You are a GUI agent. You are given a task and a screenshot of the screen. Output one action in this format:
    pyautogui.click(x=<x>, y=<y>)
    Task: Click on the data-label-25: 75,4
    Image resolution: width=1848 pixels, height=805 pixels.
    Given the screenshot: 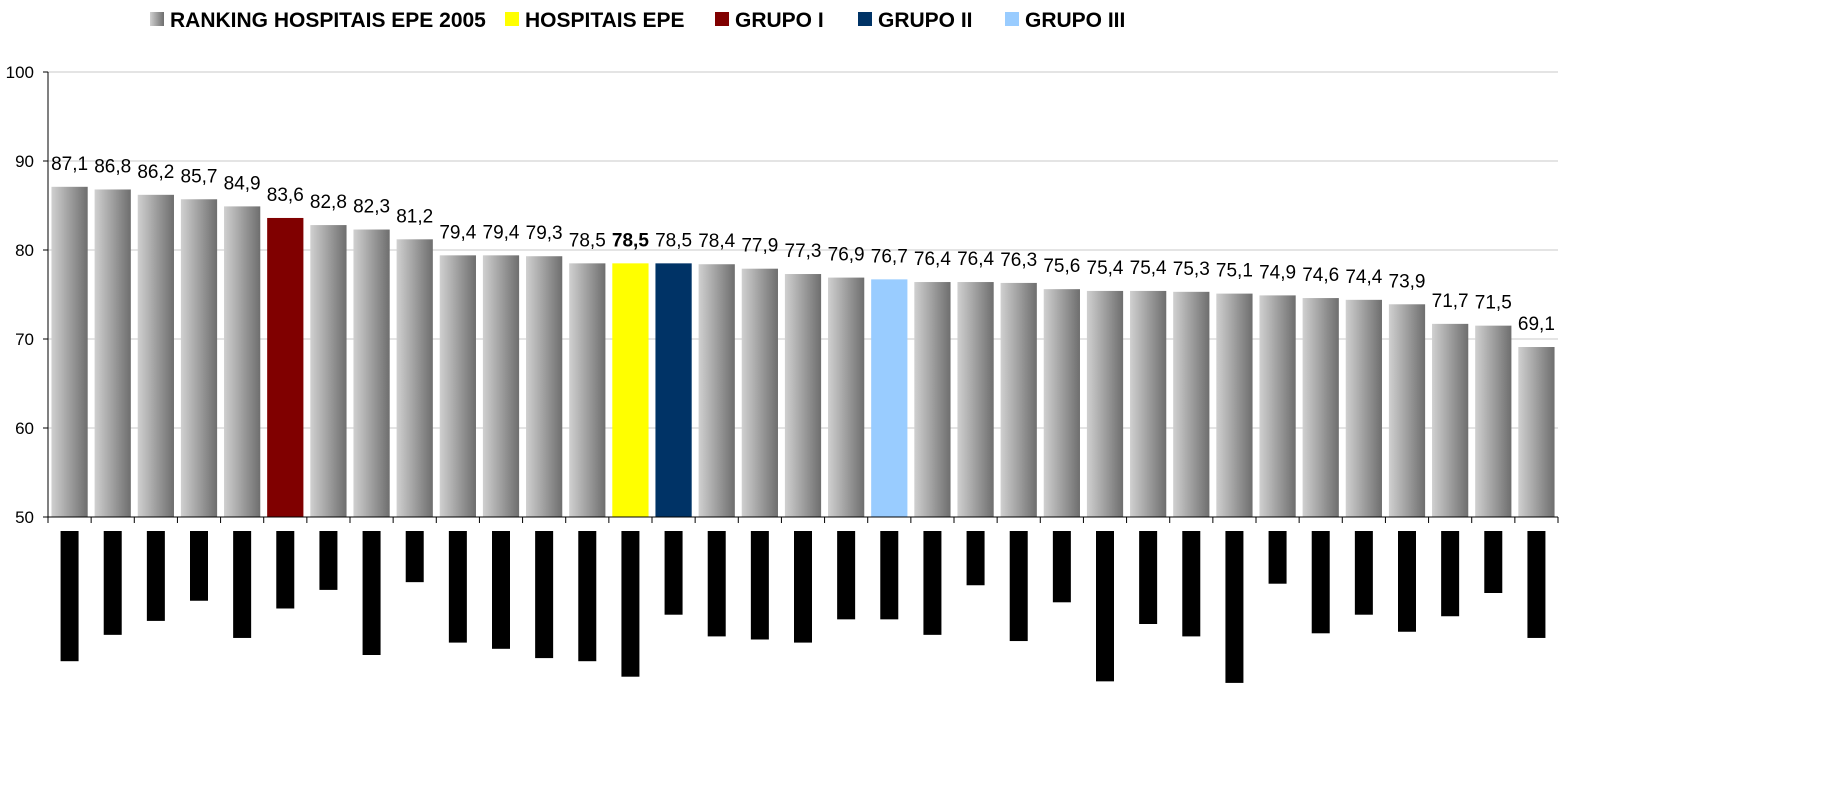 What is the action you would take?
    pyautogui.click(x=1148, y=268)
    